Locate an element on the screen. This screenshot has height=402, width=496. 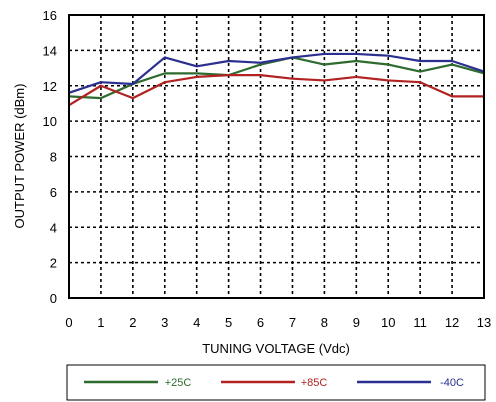
x-axis-label: TUNING VOLTAGE (Vdc) is located at coordinates (276, 348).